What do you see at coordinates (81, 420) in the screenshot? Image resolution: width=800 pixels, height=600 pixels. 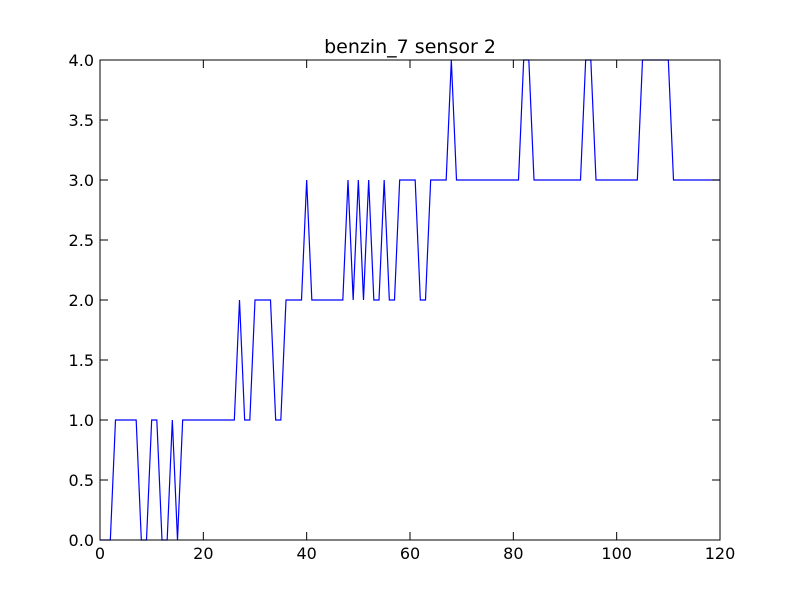 I see `y-tick-label: 1.0` at bounding box center [81, 420].